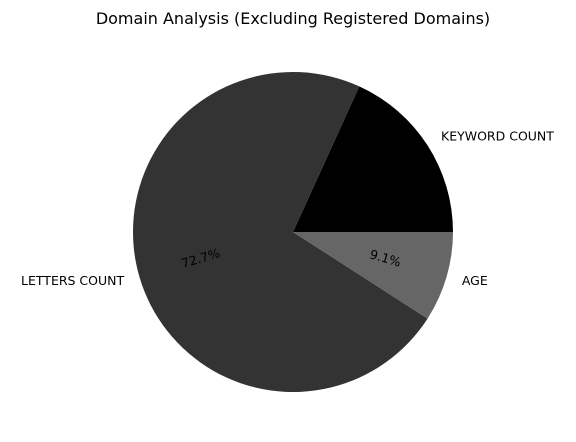 The width and height of the screenshot is (576, 442). What do you see at coordinates (72, 280) in the screenshot?
I see `slice-label: LETTERS COUNT` at bounding box center [72, 280].